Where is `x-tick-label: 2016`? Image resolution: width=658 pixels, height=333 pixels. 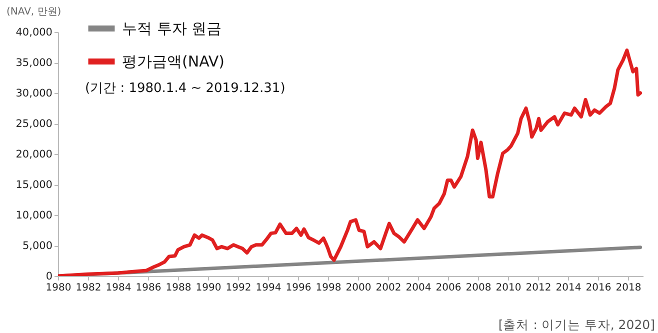 x-tick-label: 2016 is located at coordinates (599, 288).